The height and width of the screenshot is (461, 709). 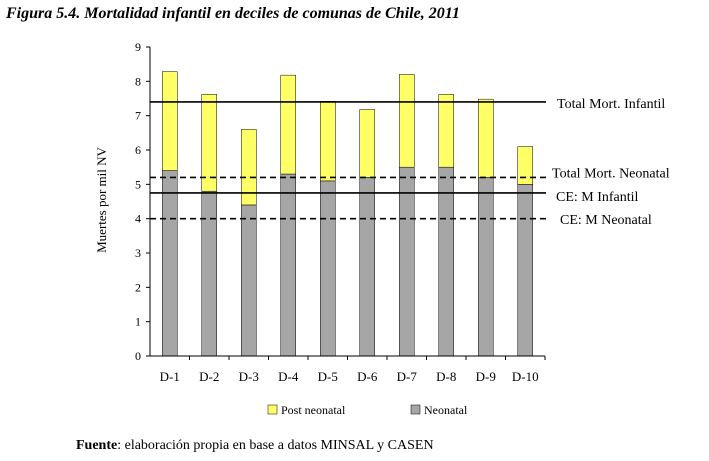 What do you see at coordinates (101, 199) in the screenshot?
I see `y-axis-label: Muertes por mil NV` at bounding box center [101, 199].